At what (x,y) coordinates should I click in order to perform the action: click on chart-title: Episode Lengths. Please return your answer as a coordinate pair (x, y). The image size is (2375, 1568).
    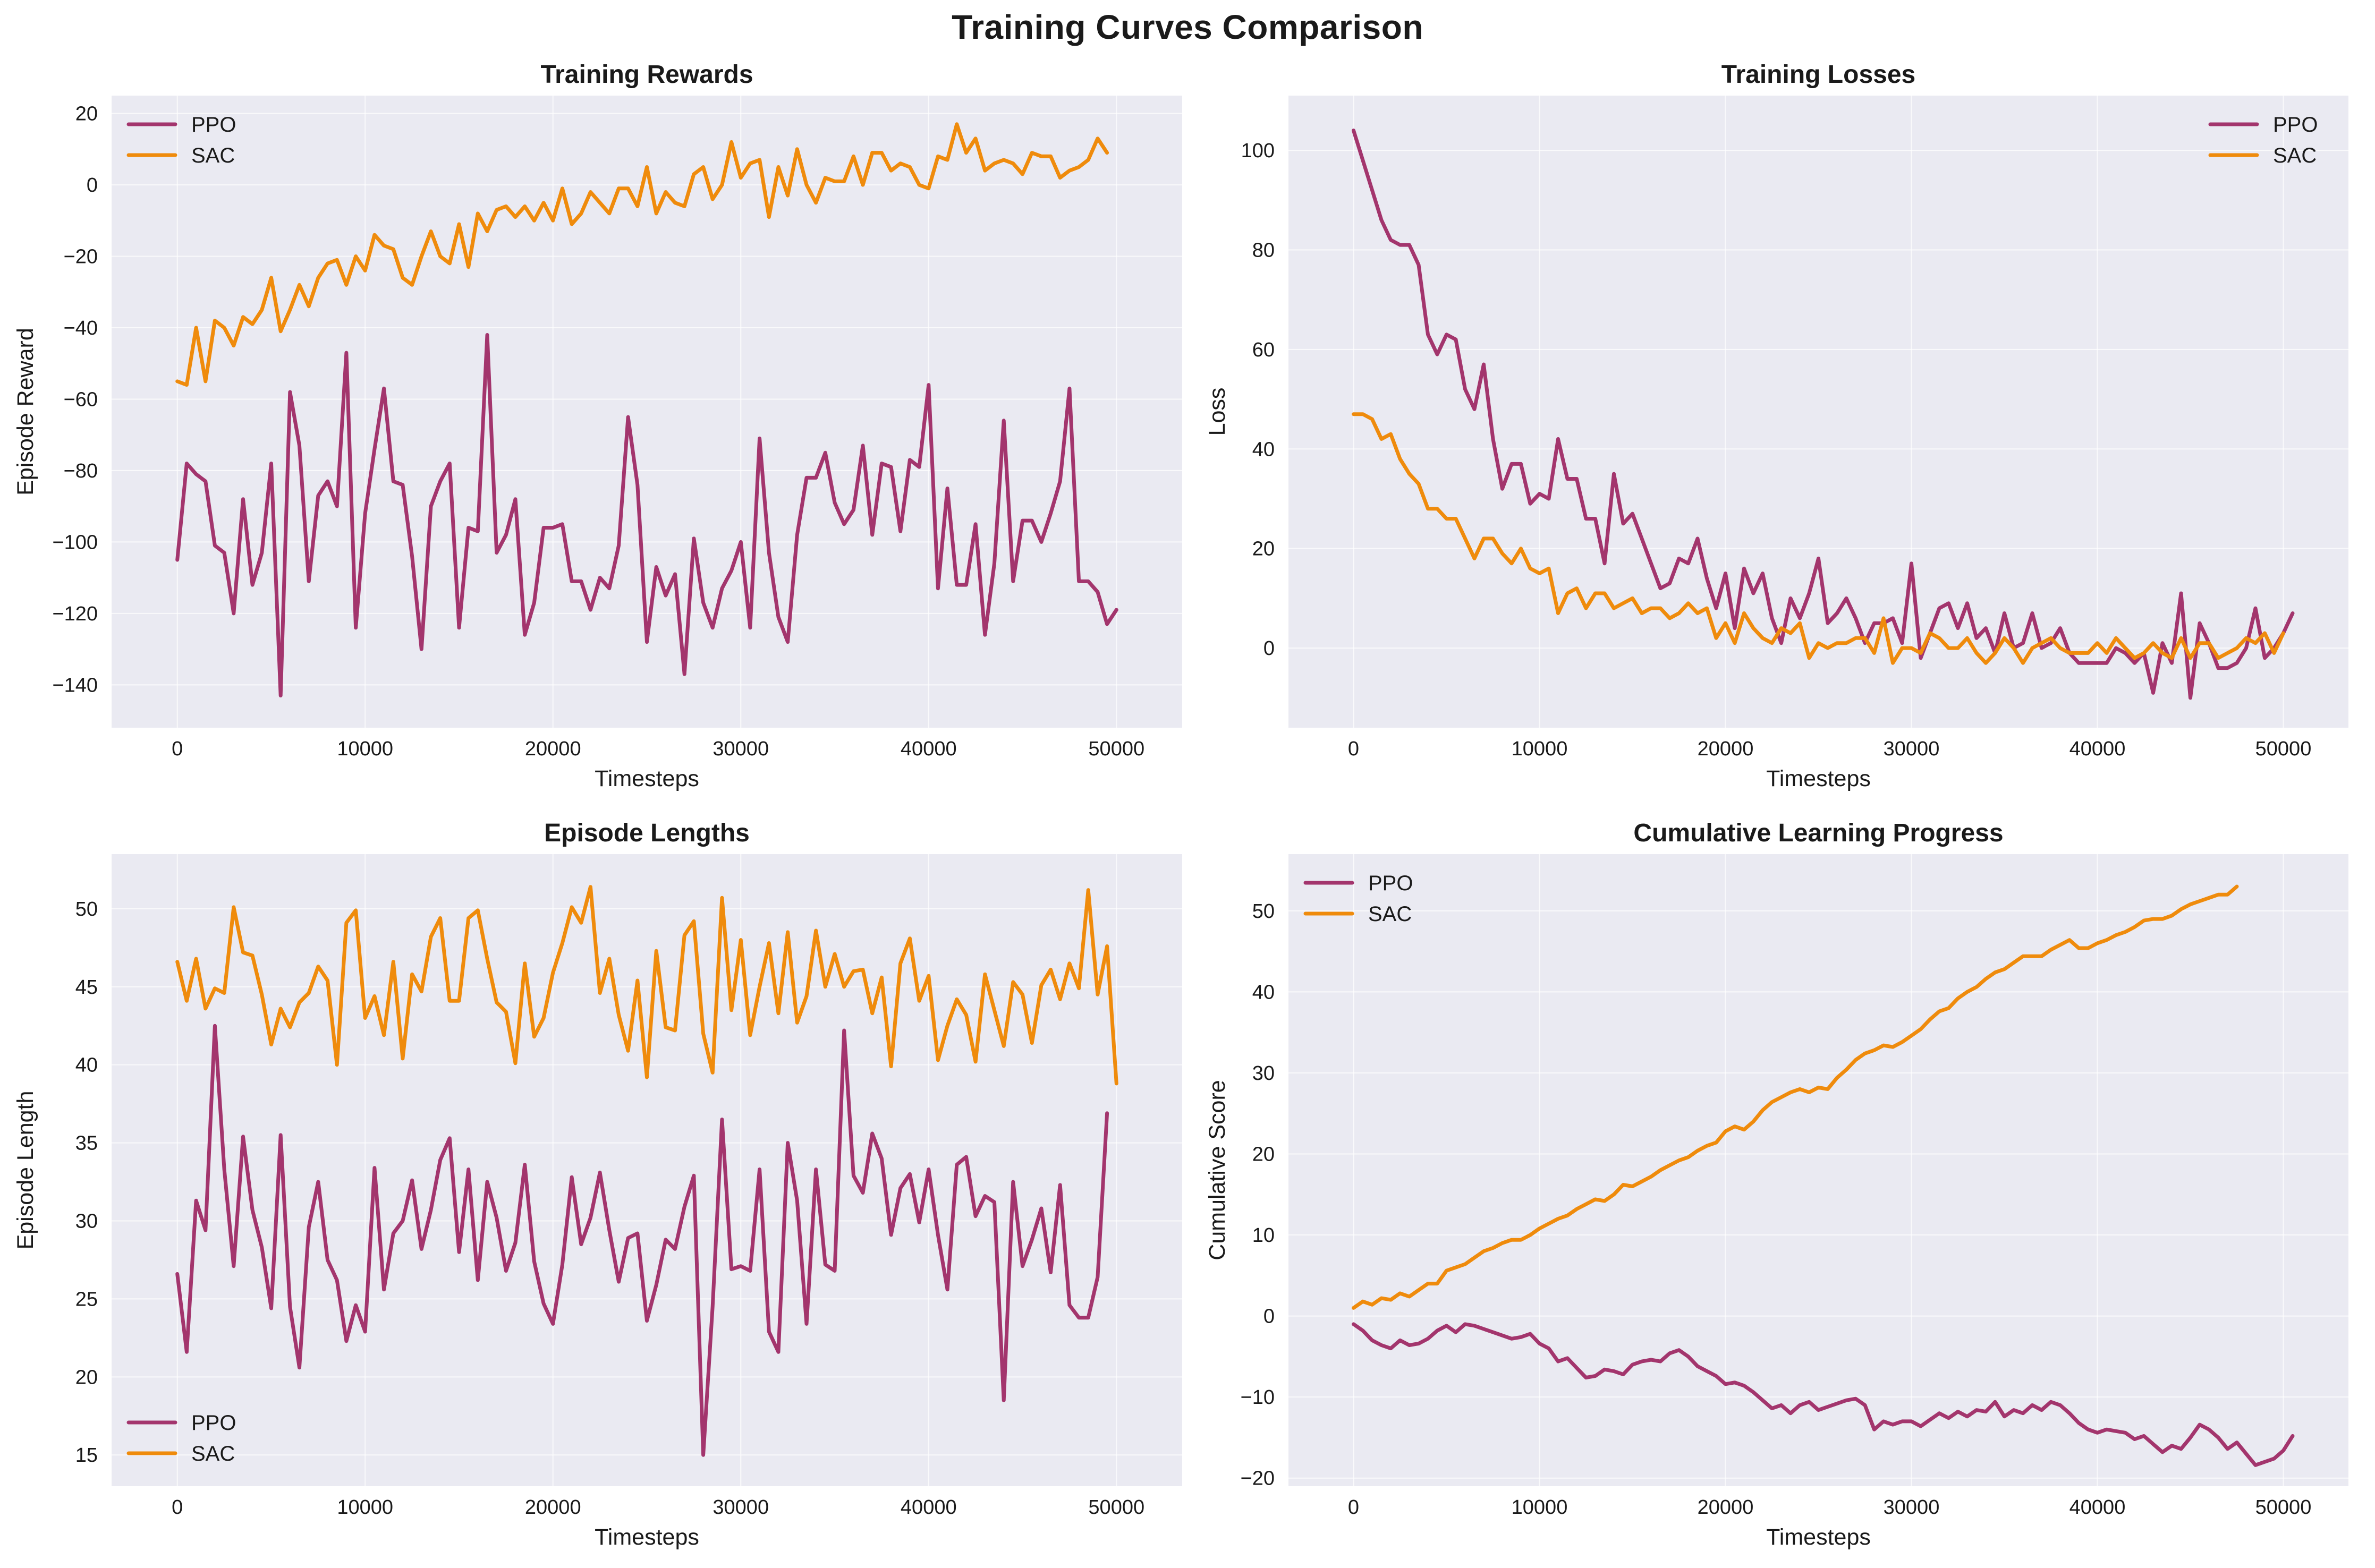
    Looking at the image, I should click on (647, 833).